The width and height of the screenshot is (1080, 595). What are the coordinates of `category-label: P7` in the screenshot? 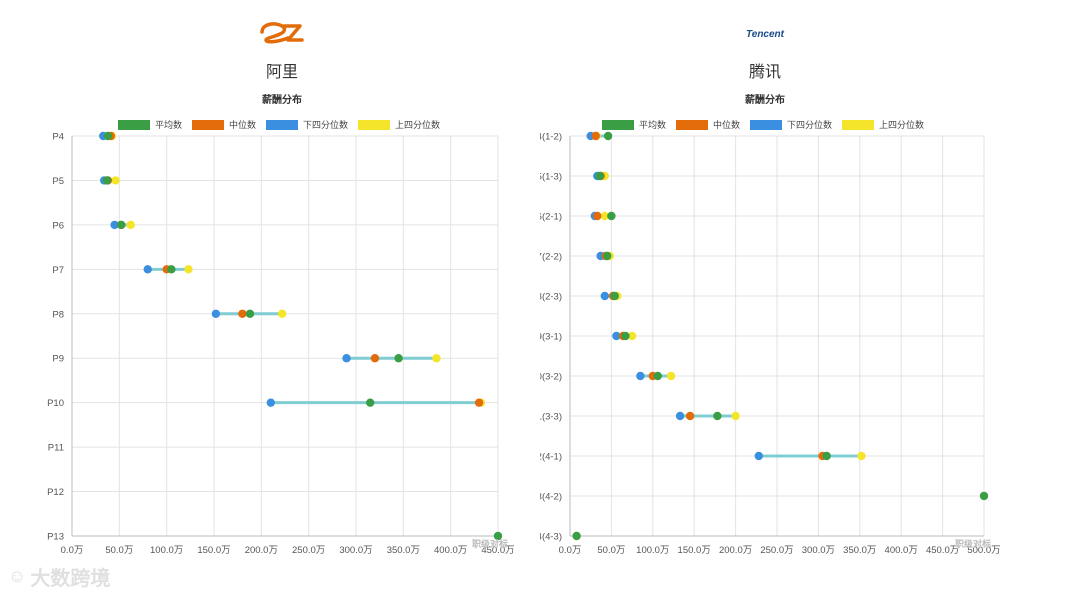 It's located at (58, 270).